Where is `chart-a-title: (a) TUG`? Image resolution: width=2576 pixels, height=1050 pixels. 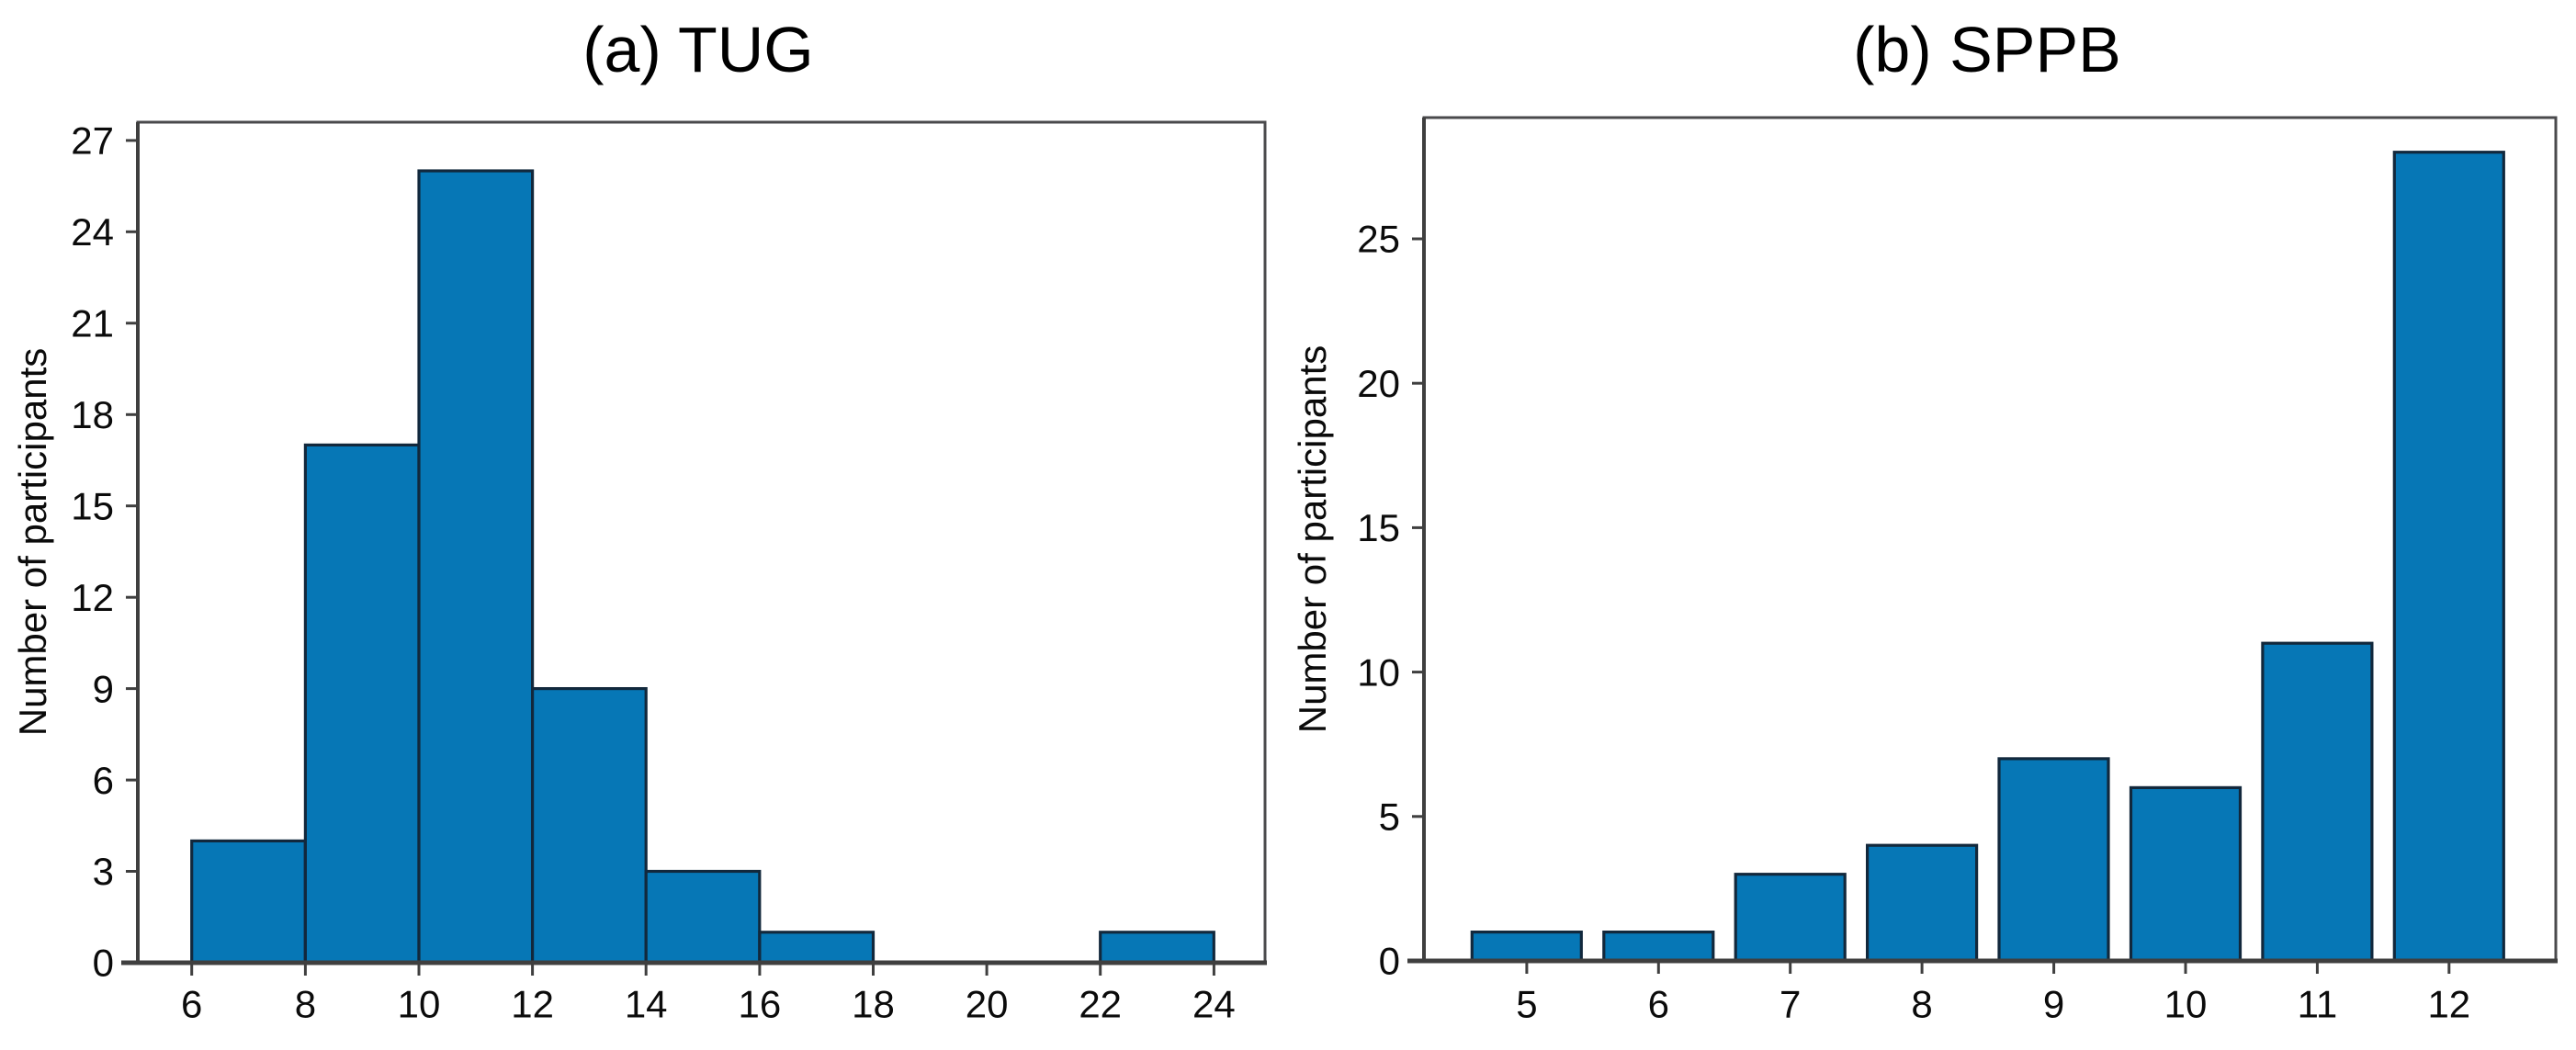
chart-a-title: (a) TUG is located at coordinates (698, 49).